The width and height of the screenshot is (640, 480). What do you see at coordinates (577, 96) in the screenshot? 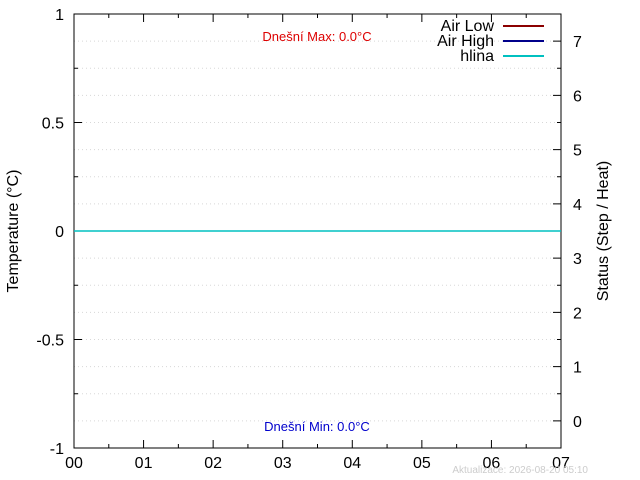
I see `y2-tick-label: 6` at bounding box center [577, 96].